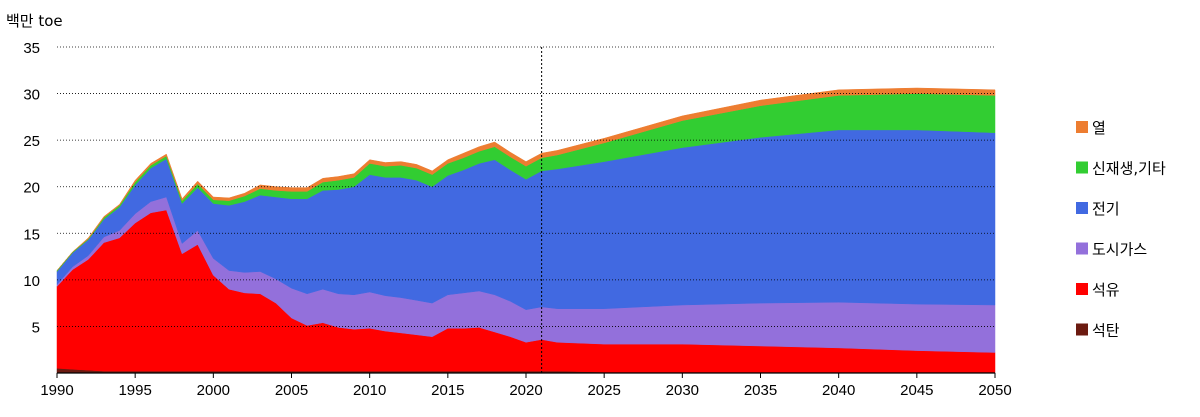 The height and width of the screenshot is (417, 1200). What do you see at coordinates (1106, 290) in the screenshot?
I see `legend-label-4: 석유` at bounding box center [1106, 290].